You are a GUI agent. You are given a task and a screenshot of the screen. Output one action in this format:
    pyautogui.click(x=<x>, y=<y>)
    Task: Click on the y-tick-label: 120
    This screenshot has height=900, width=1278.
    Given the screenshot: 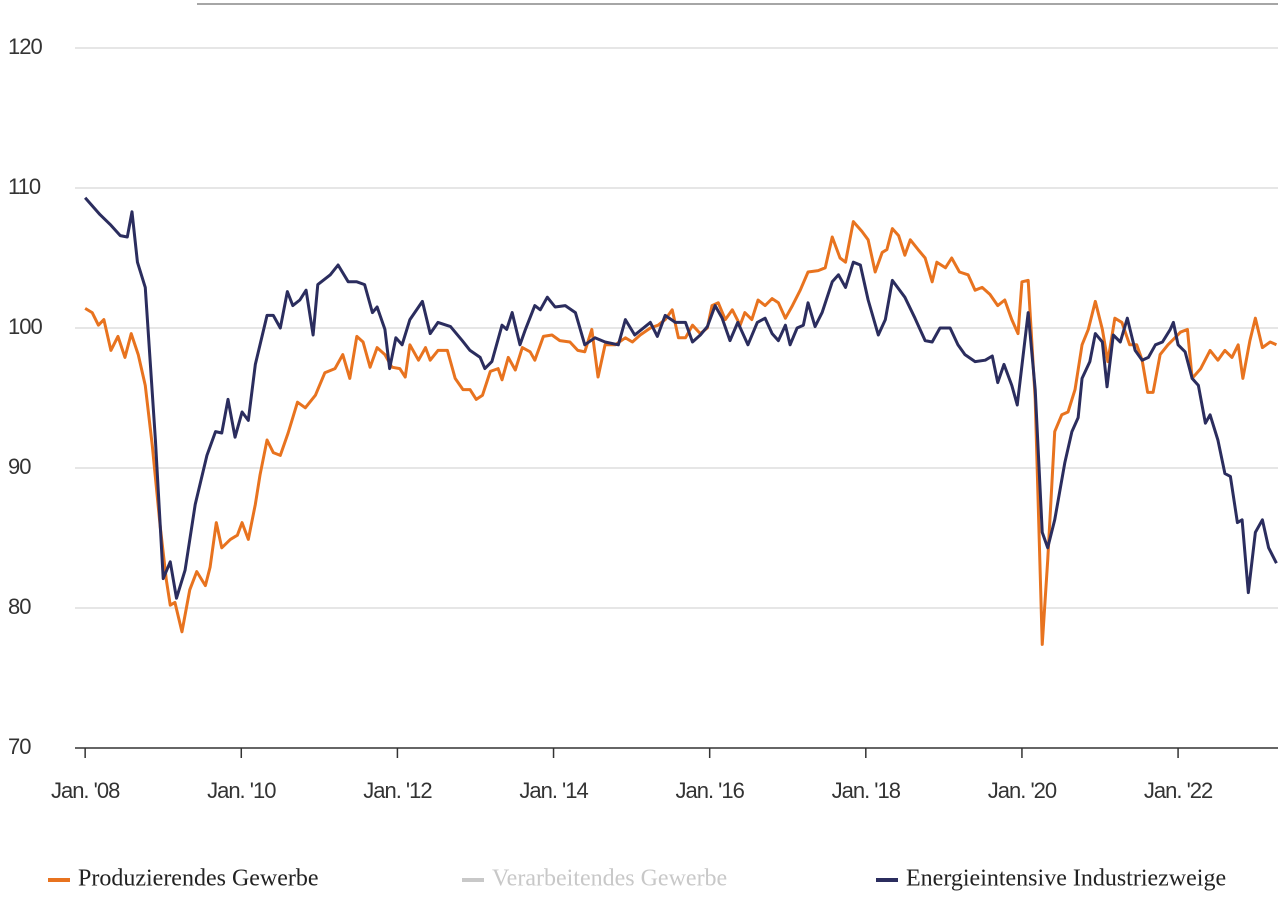 What is the action you would take?
    pyautogui.click(x=25, y=46)
    